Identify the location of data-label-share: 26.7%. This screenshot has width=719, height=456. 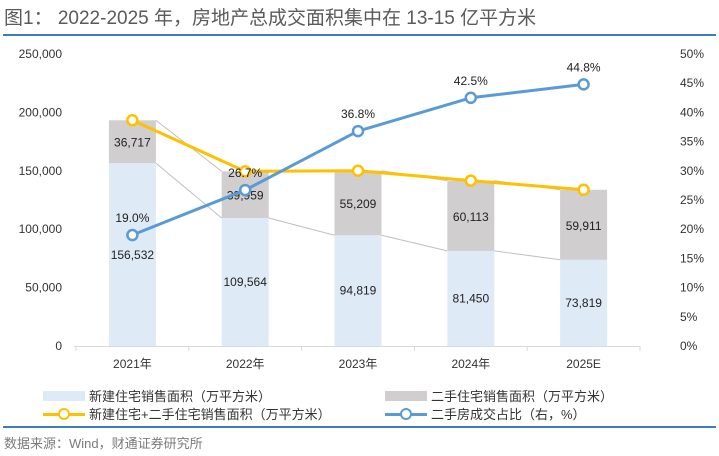
(245, 173).